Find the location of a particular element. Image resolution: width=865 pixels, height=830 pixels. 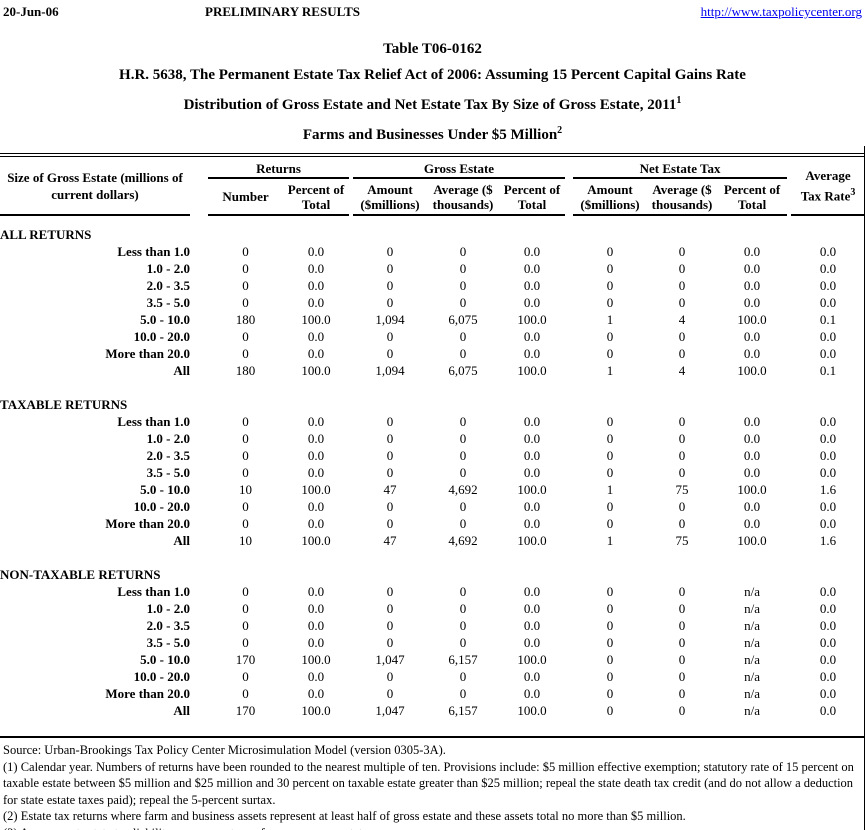

row-label: 5.0 - 10.0 is located at coordinates (165, 489).